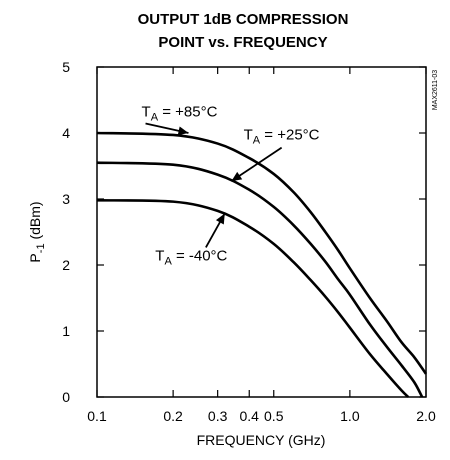 Image resolution: width=450 pixels, height=460 pixels. What do you see at coordinates (191, 257) in the screenshot?
I see `series-label-2: TA = -40°C` at bounding box center [191, 257].